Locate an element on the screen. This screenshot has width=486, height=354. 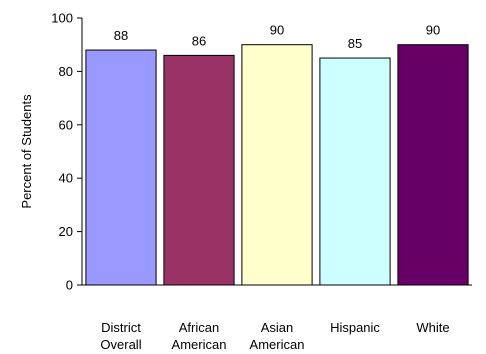
data-labels-group: 88 86 90 85 90 is located at coordinates (277, 37).